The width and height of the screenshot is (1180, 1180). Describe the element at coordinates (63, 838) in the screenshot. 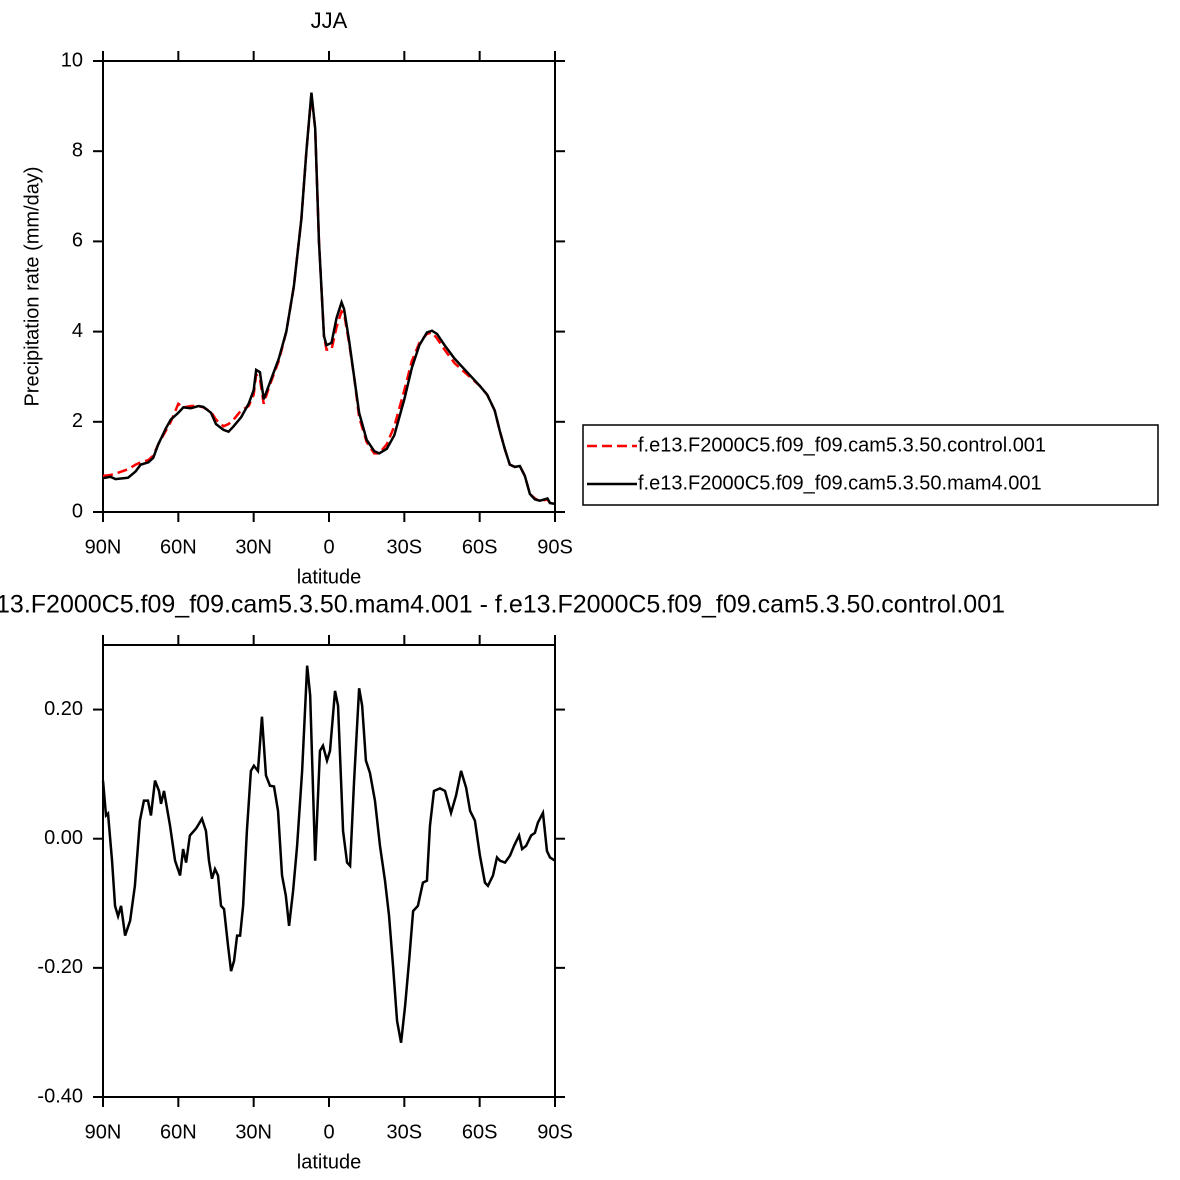

I see `y-tick-label: 0.00` at that location.